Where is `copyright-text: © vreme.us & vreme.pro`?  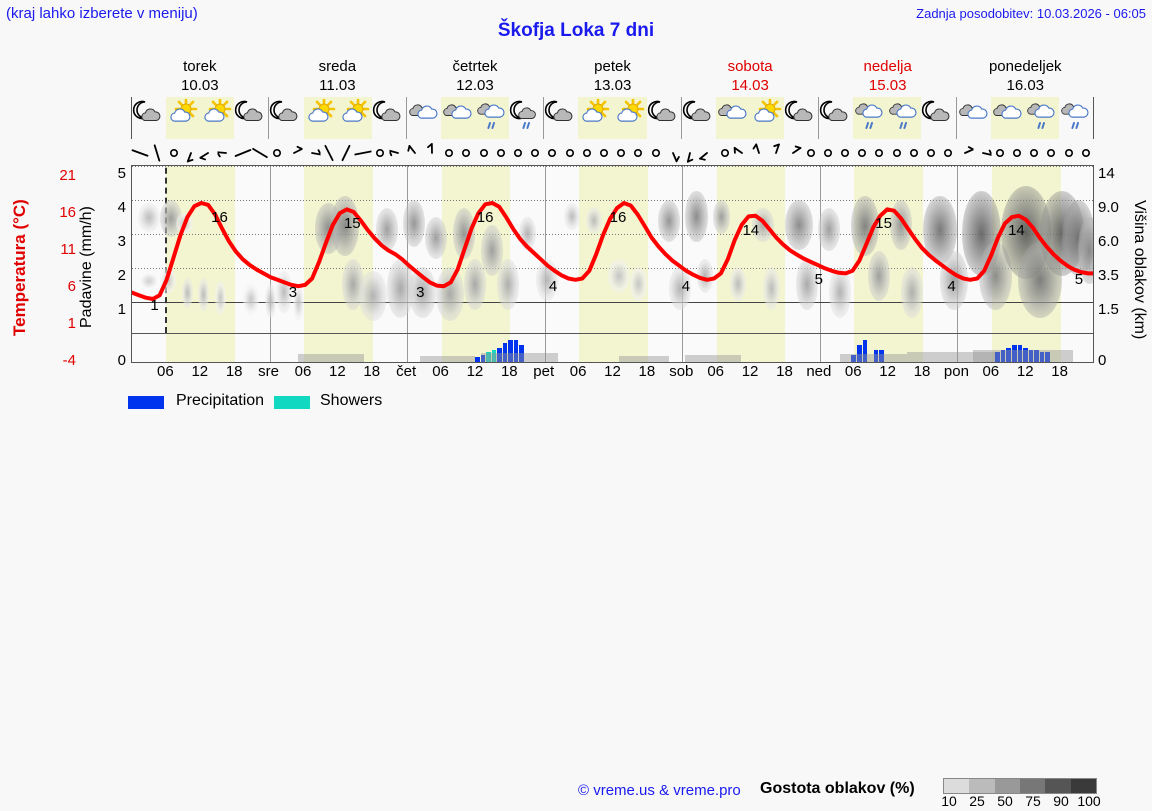
copyright-text: © vreme.us & vreme.pro is located at coordinates (659, 790).